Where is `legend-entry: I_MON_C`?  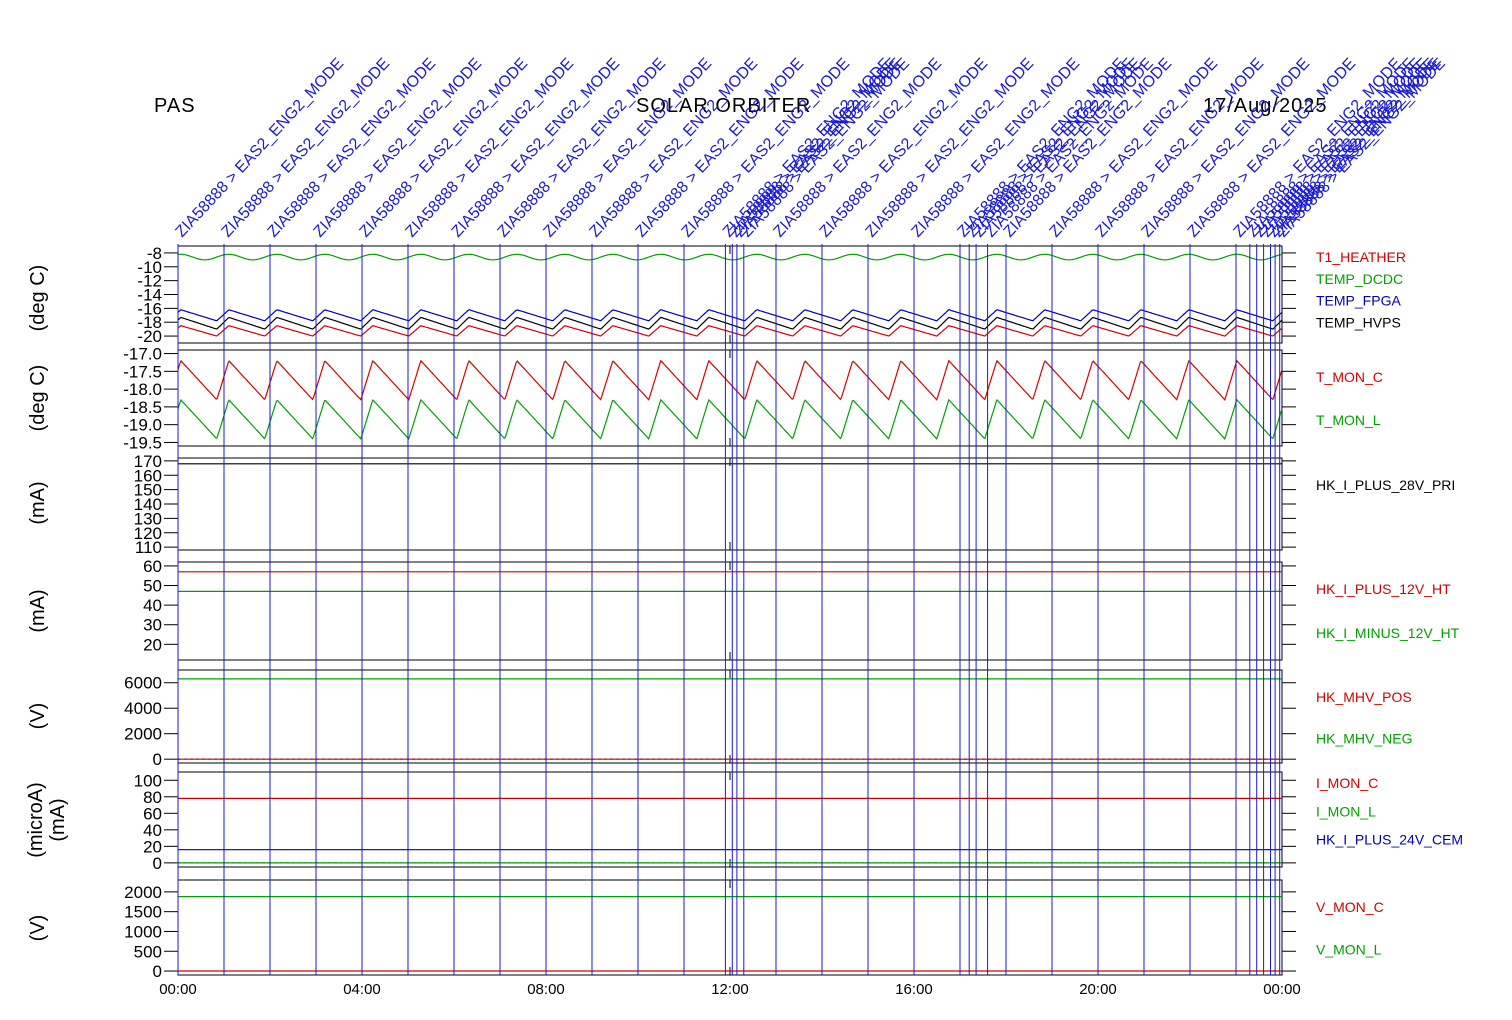 legend-entry: I_MON_C is located at coordinates (1347, 783).